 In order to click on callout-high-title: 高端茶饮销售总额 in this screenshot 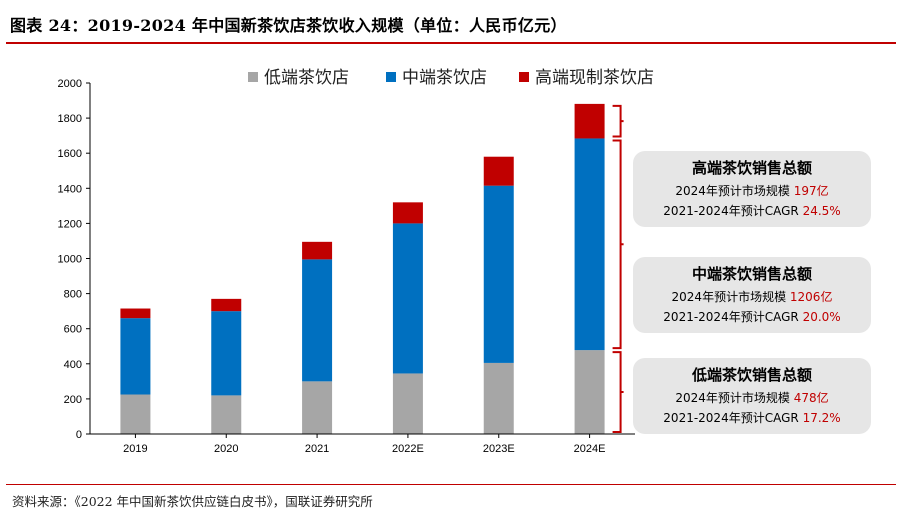, I will do `click(751, 168)`.